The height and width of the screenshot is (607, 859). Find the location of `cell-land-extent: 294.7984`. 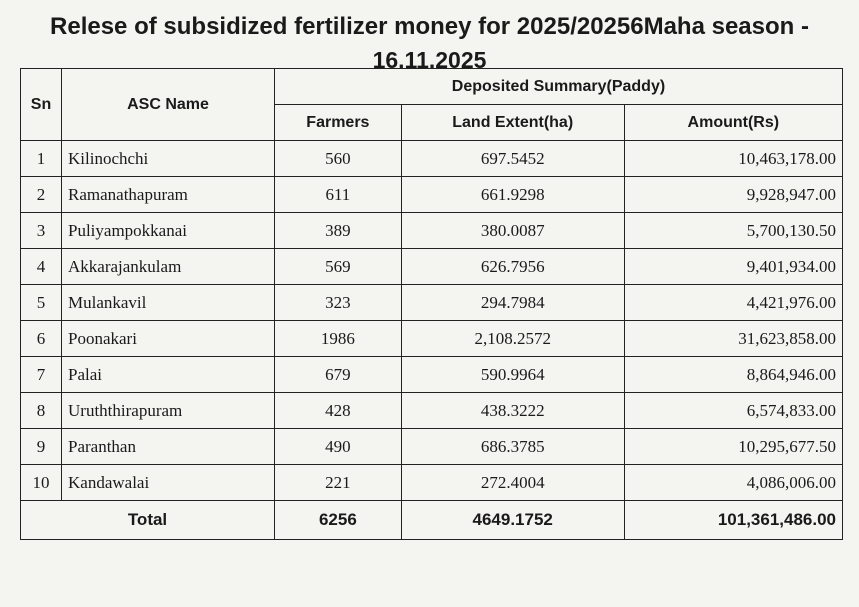

cell-land-extent: 294.7984 is located at coordinates (512, 302).